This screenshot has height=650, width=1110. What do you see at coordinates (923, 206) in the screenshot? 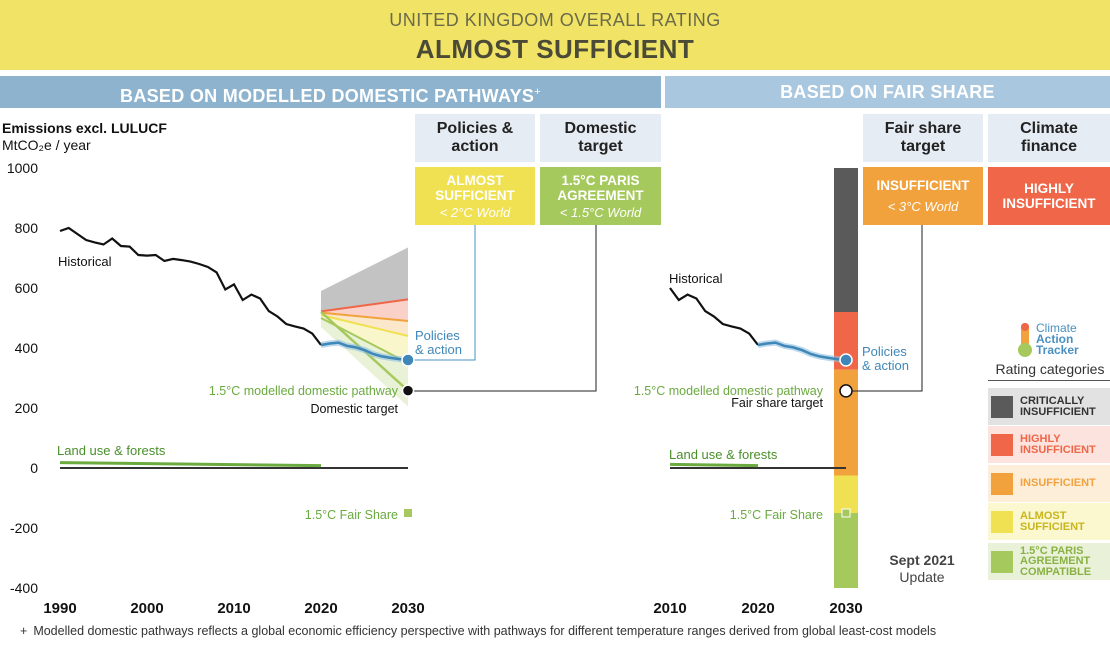
I see `rating-fairshare-world: < 3°C World` at bounding box center [923, 206].